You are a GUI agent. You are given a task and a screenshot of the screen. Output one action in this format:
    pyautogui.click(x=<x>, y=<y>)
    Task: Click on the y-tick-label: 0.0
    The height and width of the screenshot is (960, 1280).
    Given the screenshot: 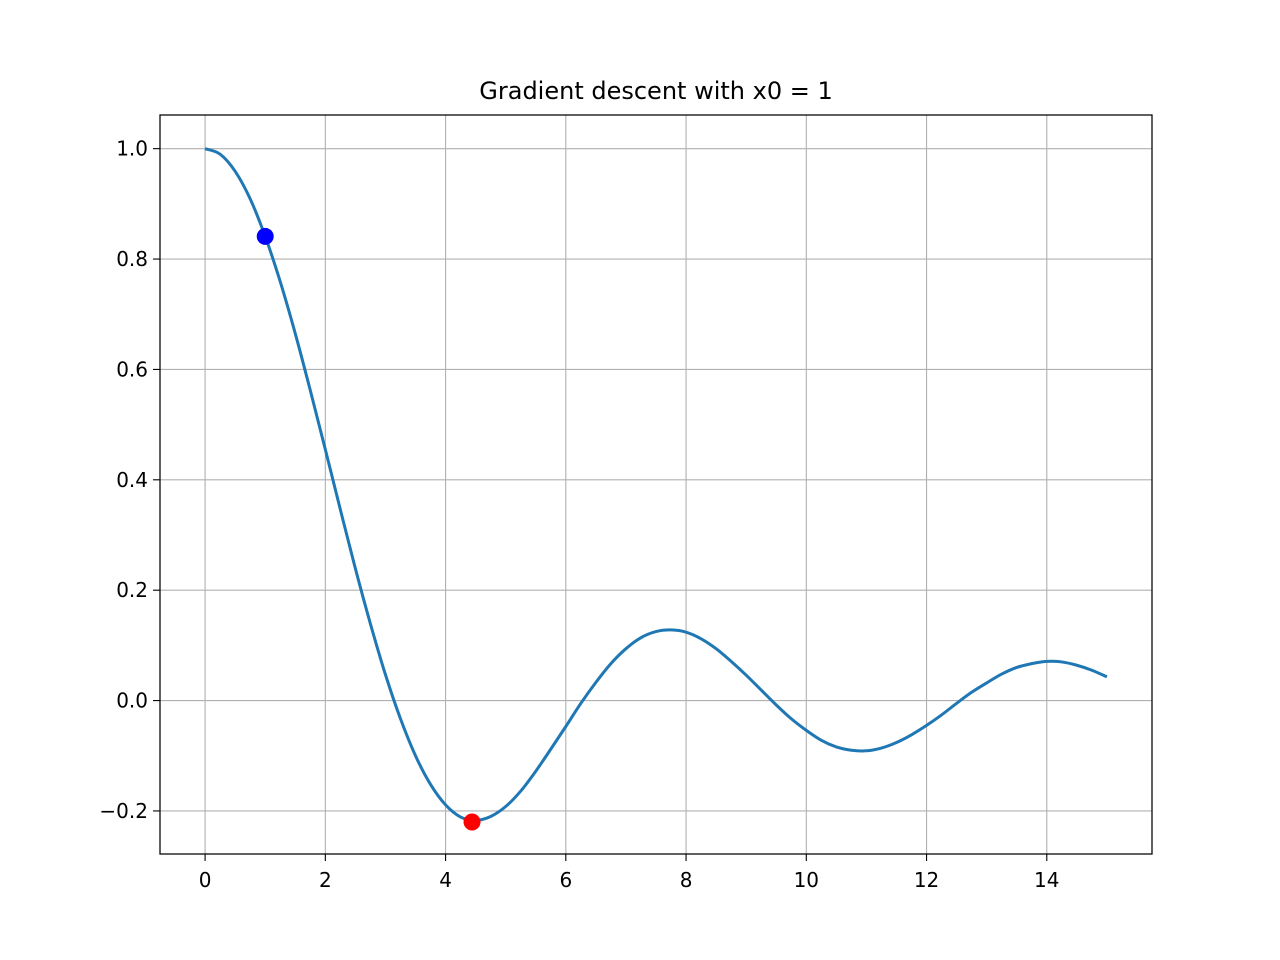 What is the action you would take?
    pyautogui.click(x=132, y=701)
    